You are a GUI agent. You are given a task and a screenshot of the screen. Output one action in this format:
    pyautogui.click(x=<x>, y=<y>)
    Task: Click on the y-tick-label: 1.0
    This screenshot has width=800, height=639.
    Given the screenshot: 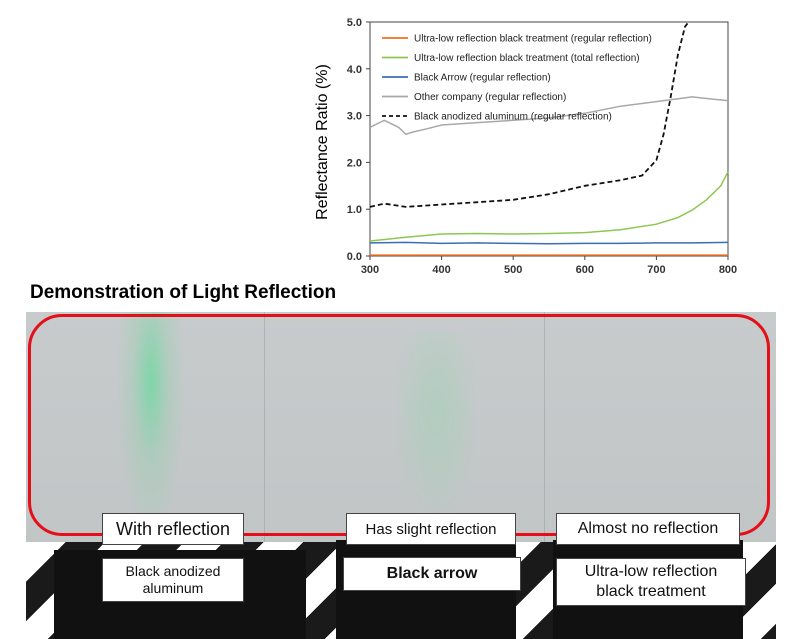 What is the action you would take?
    pyautogui.click(x=354, y=210)
    